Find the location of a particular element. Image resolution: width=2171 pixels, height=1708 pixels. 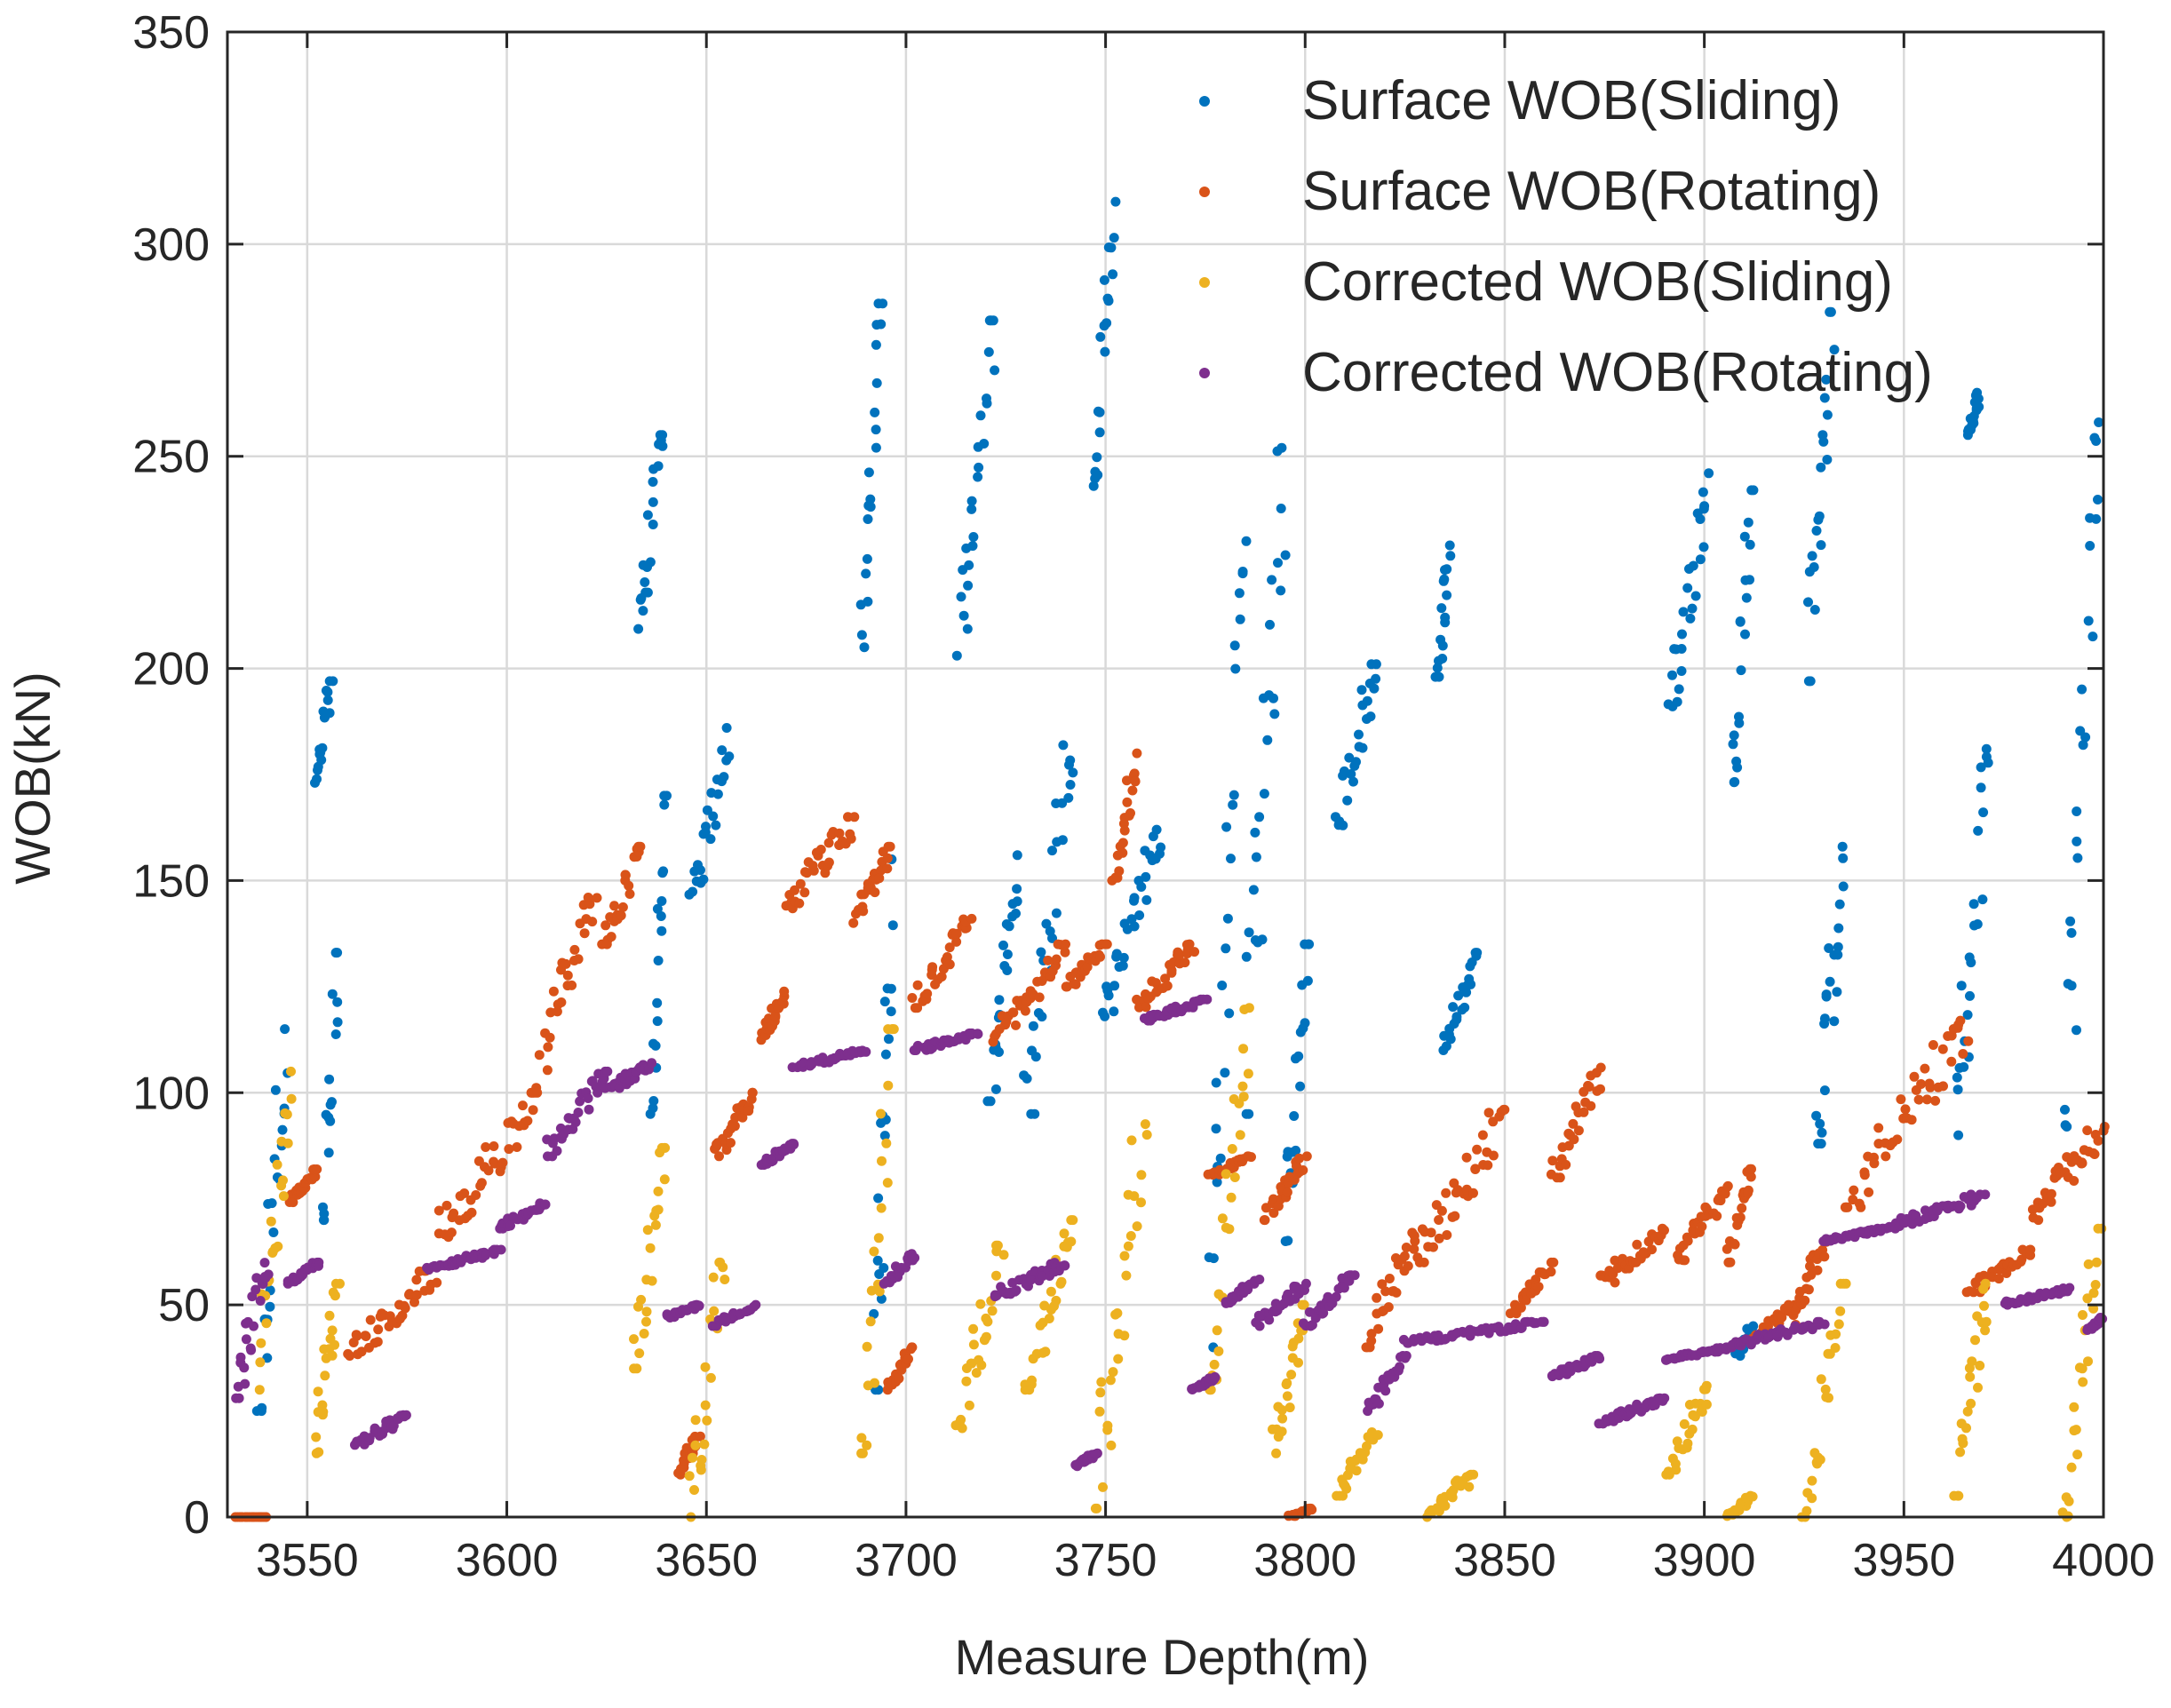

legend-entry: Corrected WOB(Rotating) is located at coordinates (1566, 373).